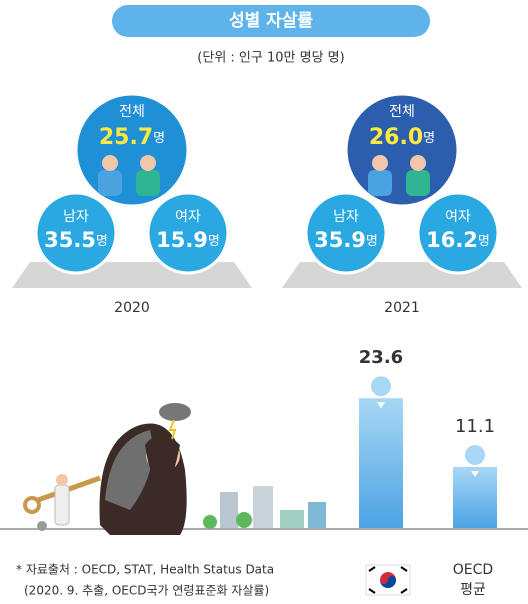 The image size is (528, 604). What do you see at coordinates (182, 240) in the screenshot?
I see `text-part: 15.9` at bounding box center [182, 240].